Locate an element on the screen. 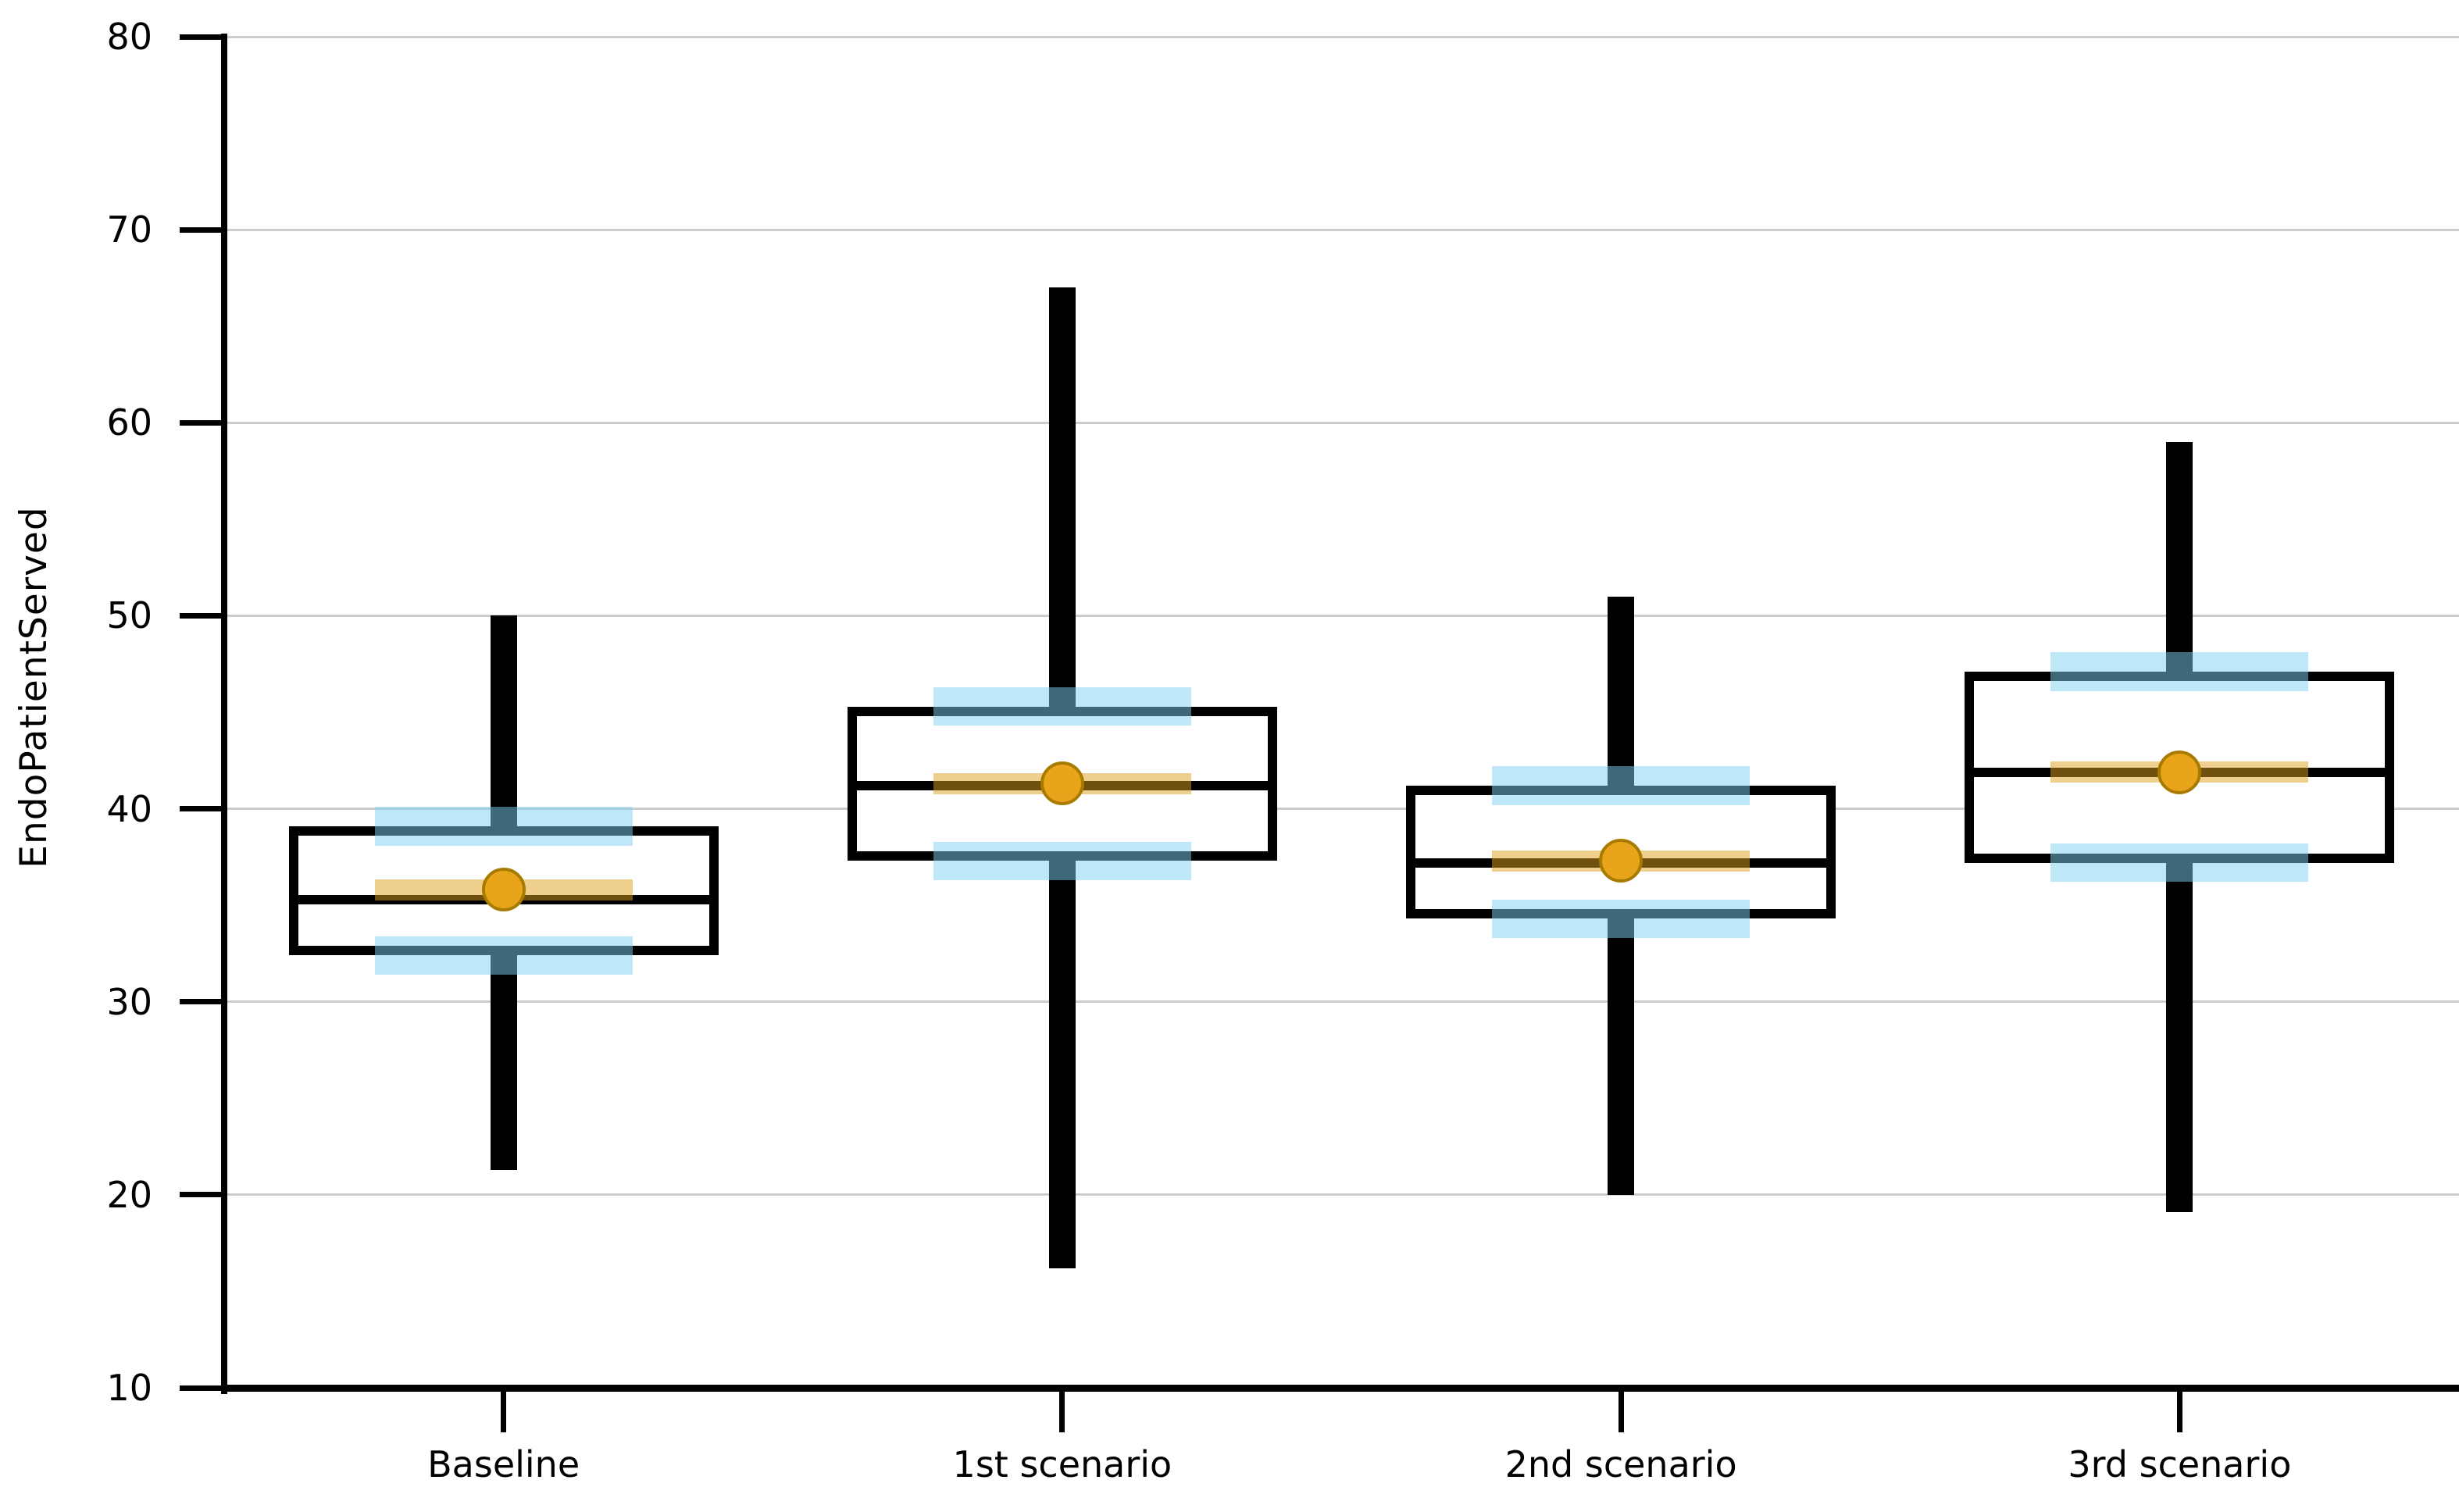  mean-marker-baseline is located at coordinates (503, 890).